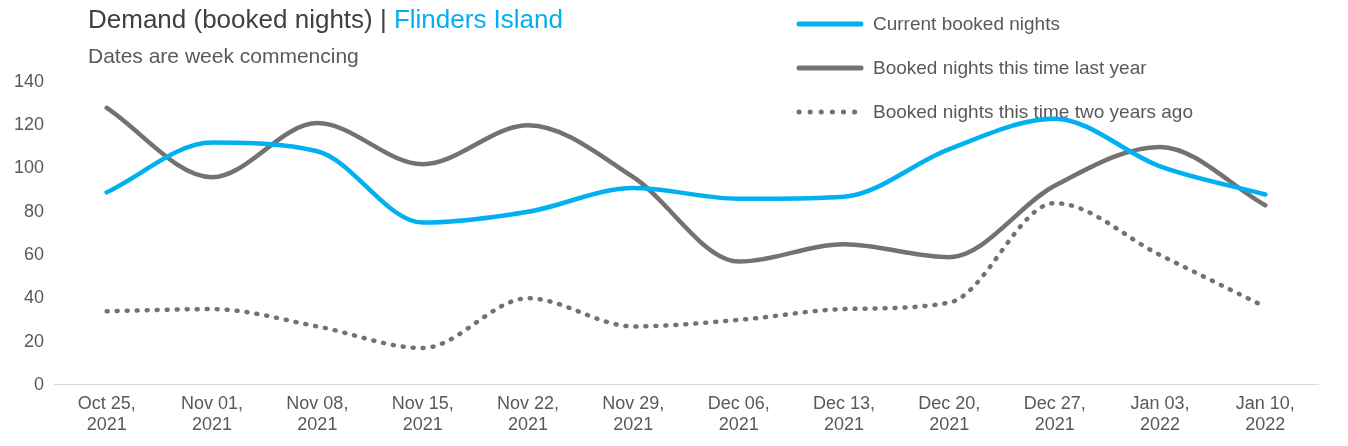 This screenshot has width=1348, height=446. Describe the element at coordinates (317, 413) in the screenshot. I see `x-tick-label: Nov 08, 2021` at that location.